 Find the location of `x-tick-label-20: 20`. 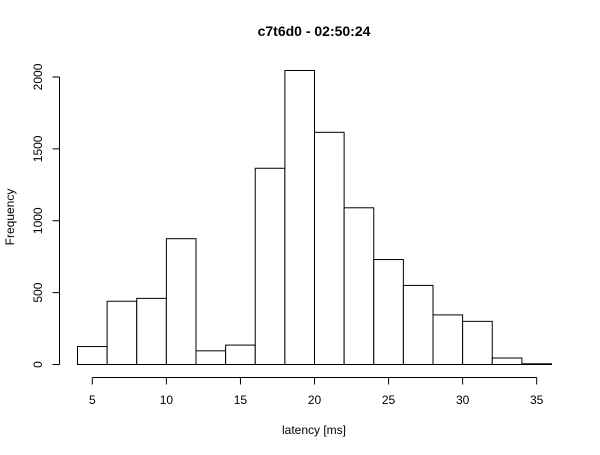

x-tick-label-20: 20 is located at coordinates (315, 400).